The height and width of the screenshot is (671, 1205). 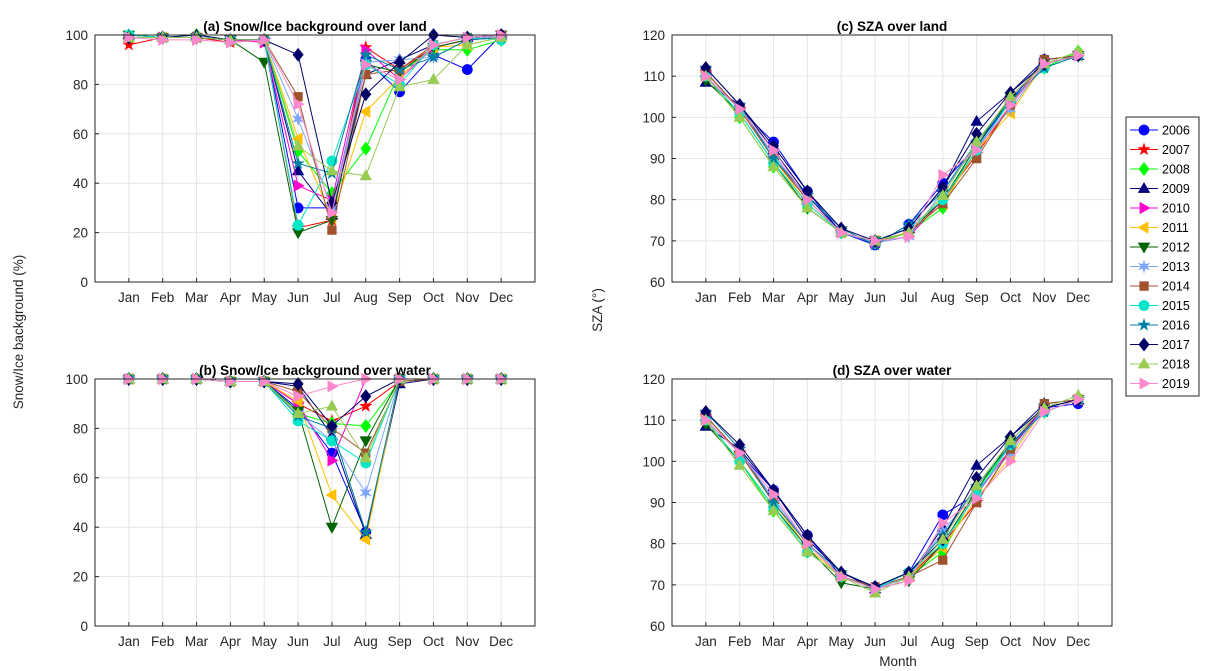 I want to click on legend-entry-2006: 2006, so click(x=1160, y=131).